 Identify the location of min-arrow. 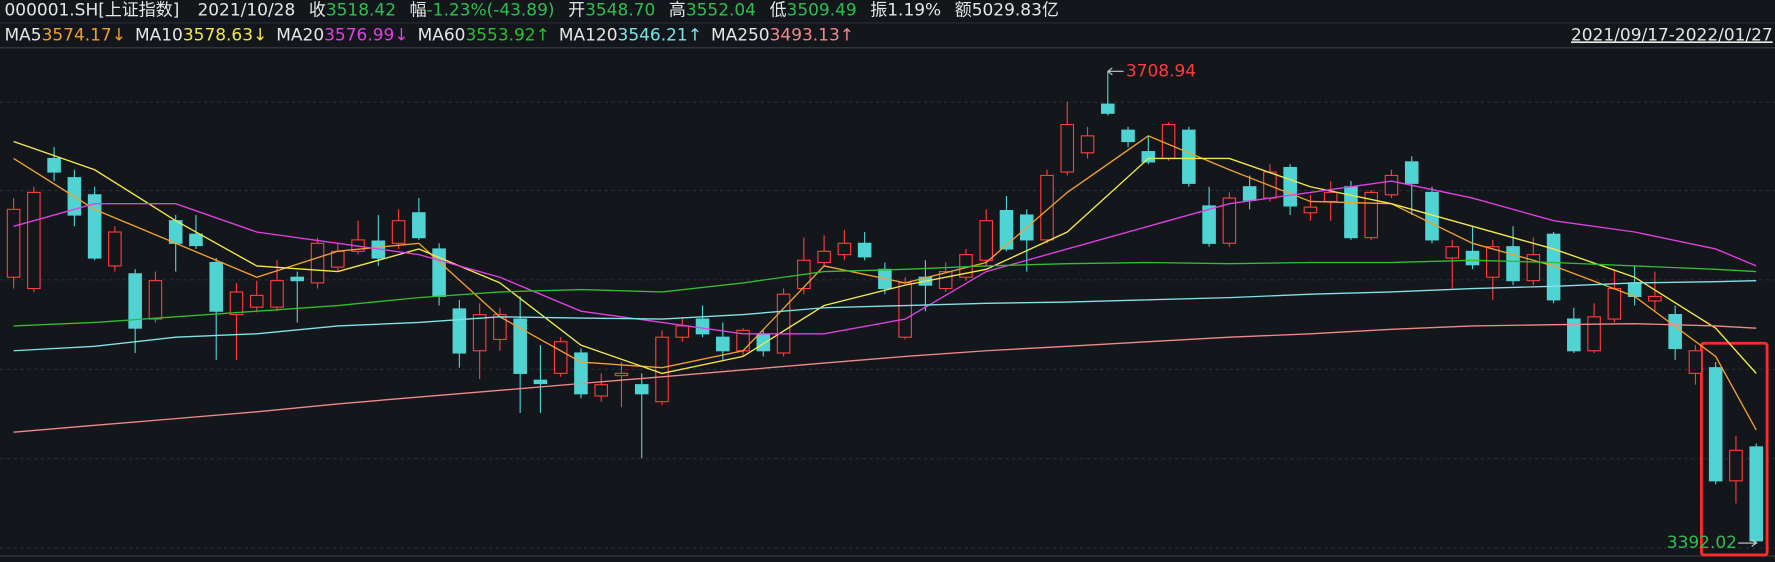
(1748, 543).